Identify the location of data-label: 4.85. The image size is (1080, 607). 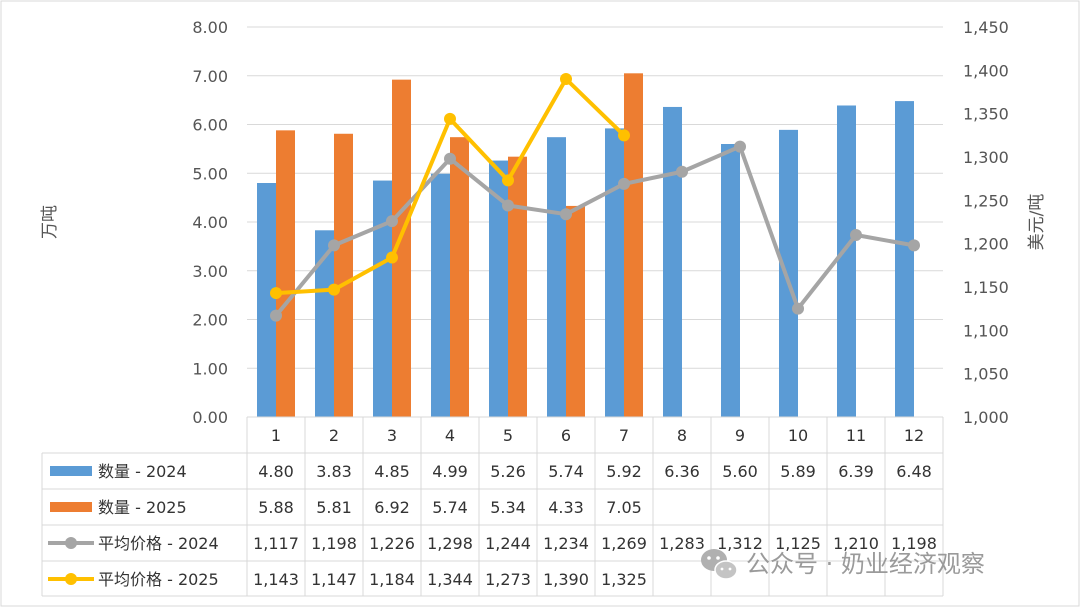
(392, 471).